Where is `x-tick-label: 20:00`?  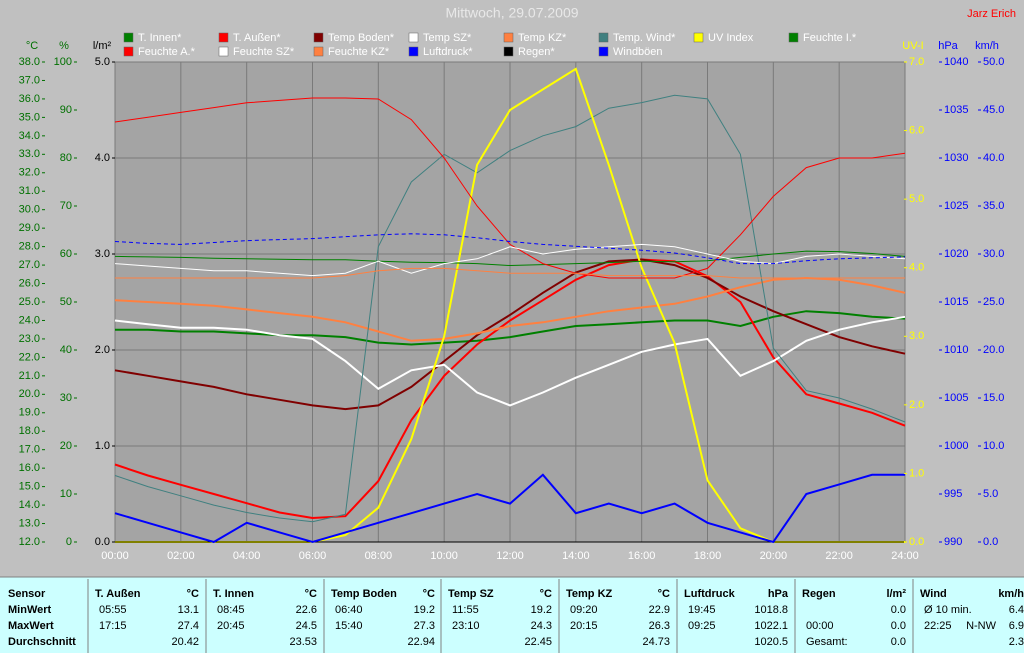
x-tick-label: 20:00 is located at coordinates (774, 556).